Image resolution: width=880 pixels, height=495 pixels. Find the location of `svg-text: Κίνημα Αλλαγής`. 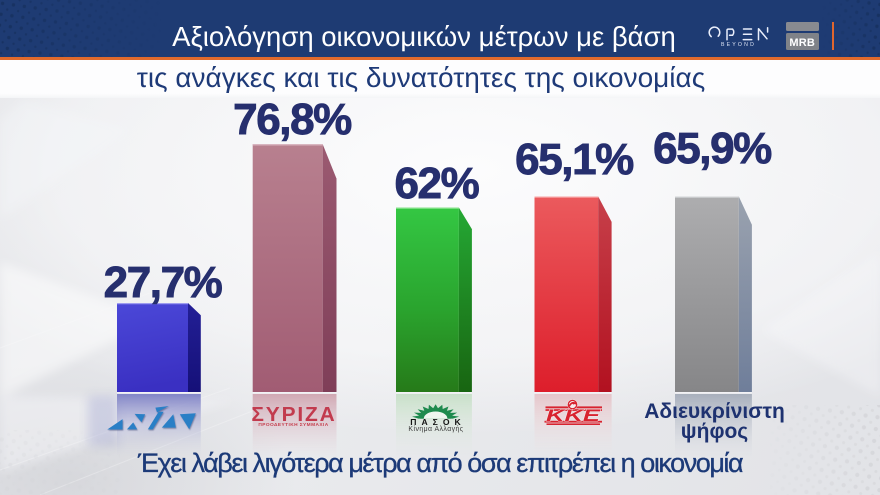

svg-text: Κίνημα Αλλαγής is located at coordinates (435, 429).